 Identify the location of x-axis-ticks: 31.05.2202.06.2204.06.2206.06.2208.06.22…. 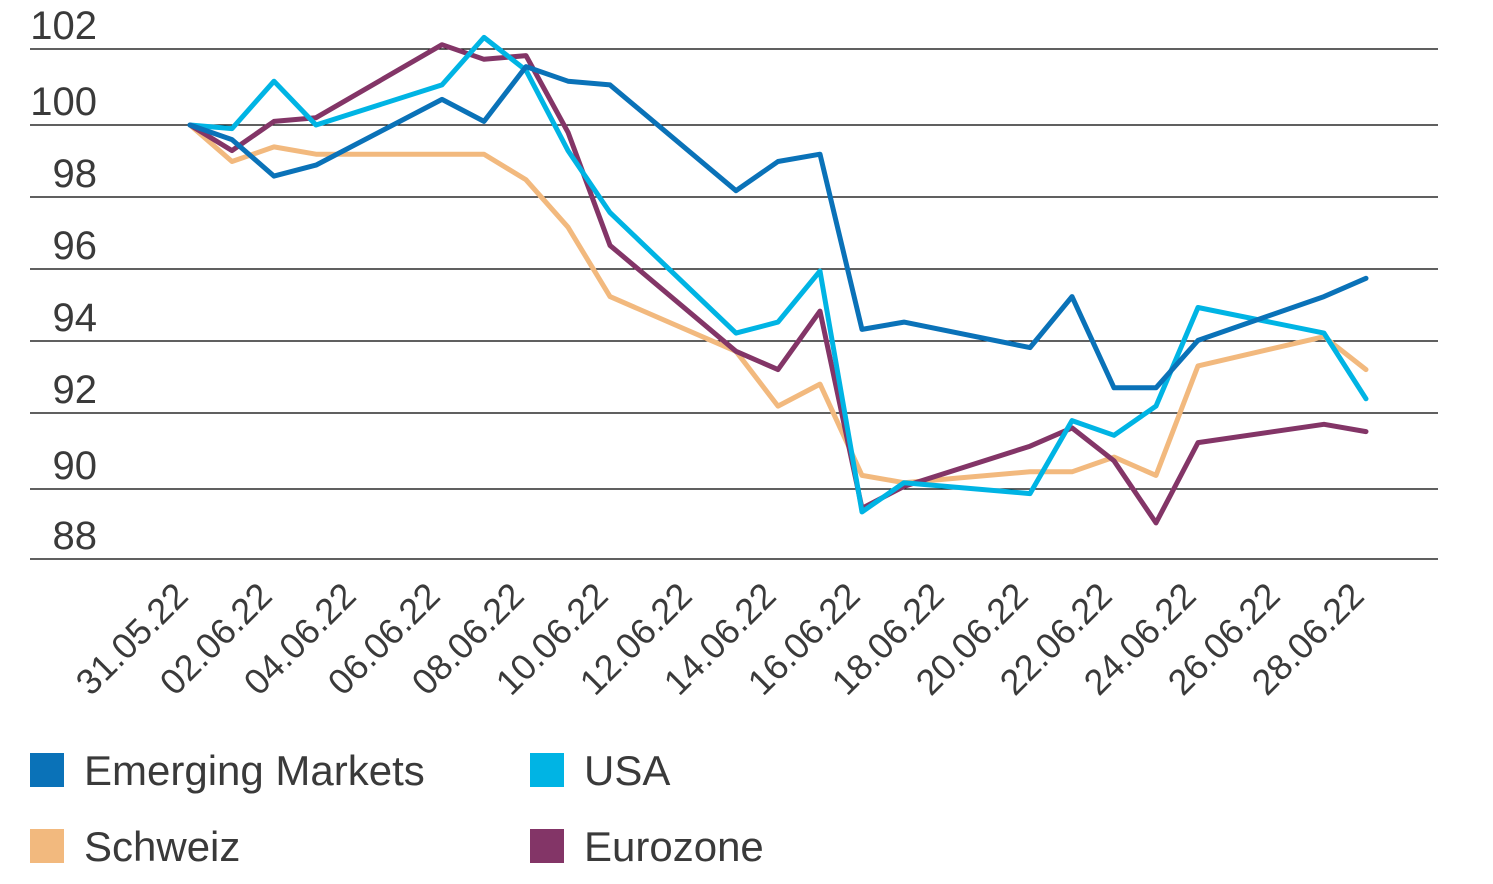
(720, 639).